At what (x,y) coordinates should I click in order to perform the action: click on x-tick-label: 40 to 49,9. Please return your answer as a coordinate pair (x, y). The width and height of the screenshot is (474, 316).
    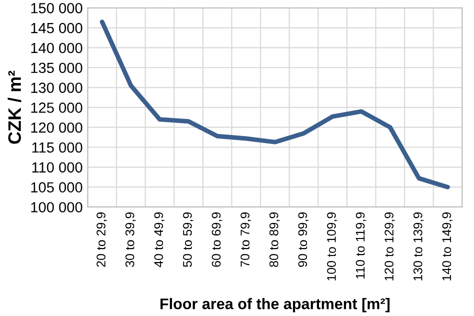
    Looking at the image, I should click on (159, 240).